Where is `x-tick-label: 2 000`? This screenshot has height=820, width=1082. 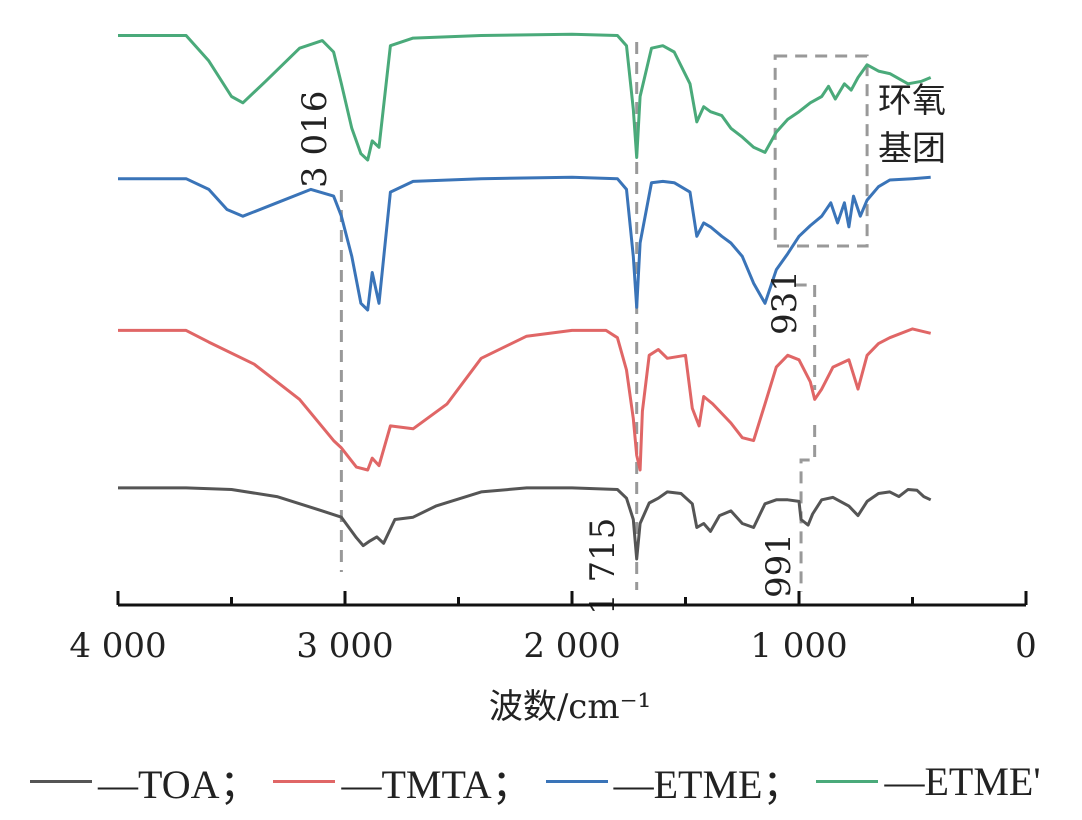 x-tick-label: 2 000 is located at coordinates (571, 646).